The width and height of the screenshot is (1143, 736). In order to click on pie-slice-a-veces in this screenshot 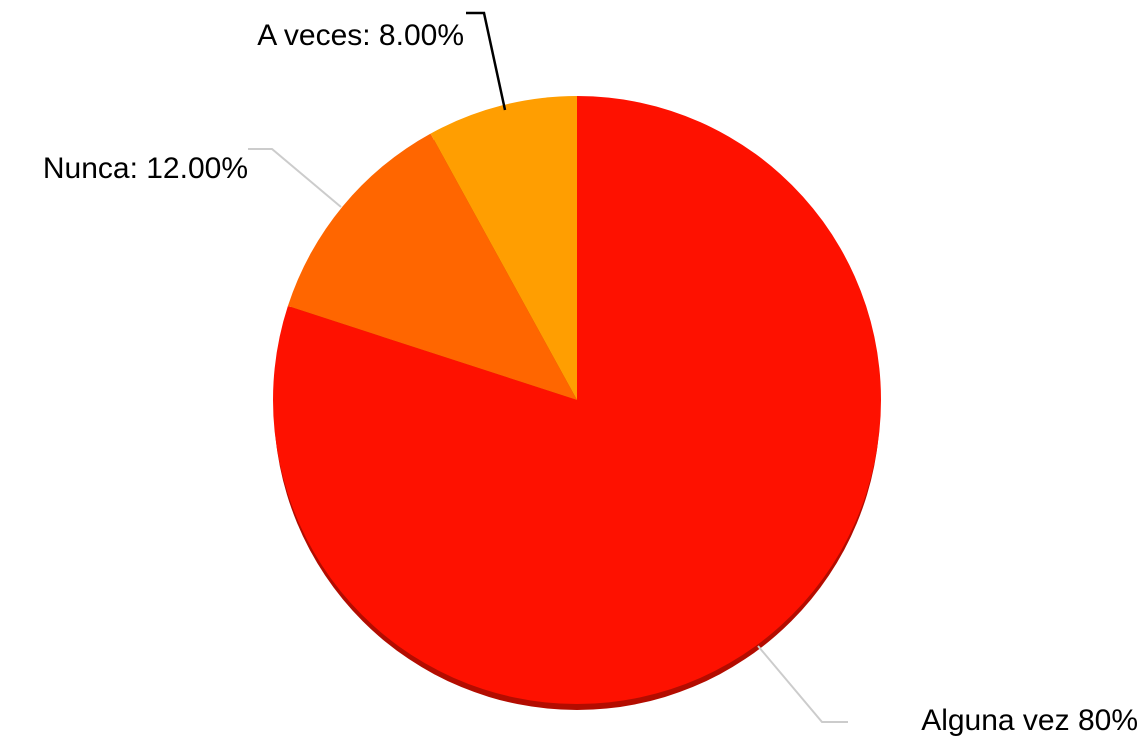, I will do `click(503, 248)`.